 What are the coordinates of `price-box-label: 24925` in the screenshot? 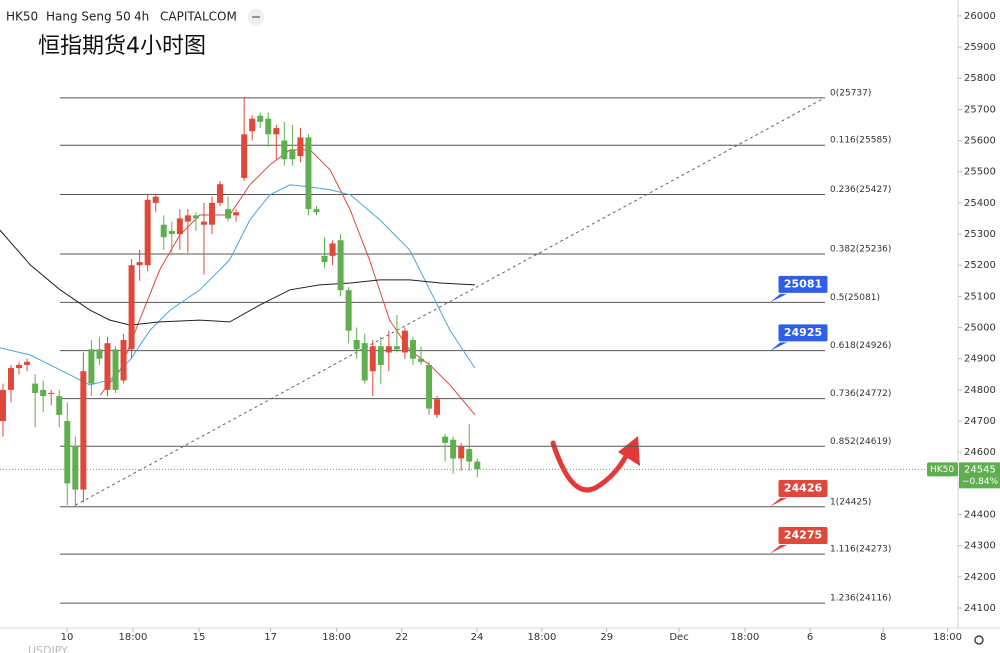 It's located at (803, 332).